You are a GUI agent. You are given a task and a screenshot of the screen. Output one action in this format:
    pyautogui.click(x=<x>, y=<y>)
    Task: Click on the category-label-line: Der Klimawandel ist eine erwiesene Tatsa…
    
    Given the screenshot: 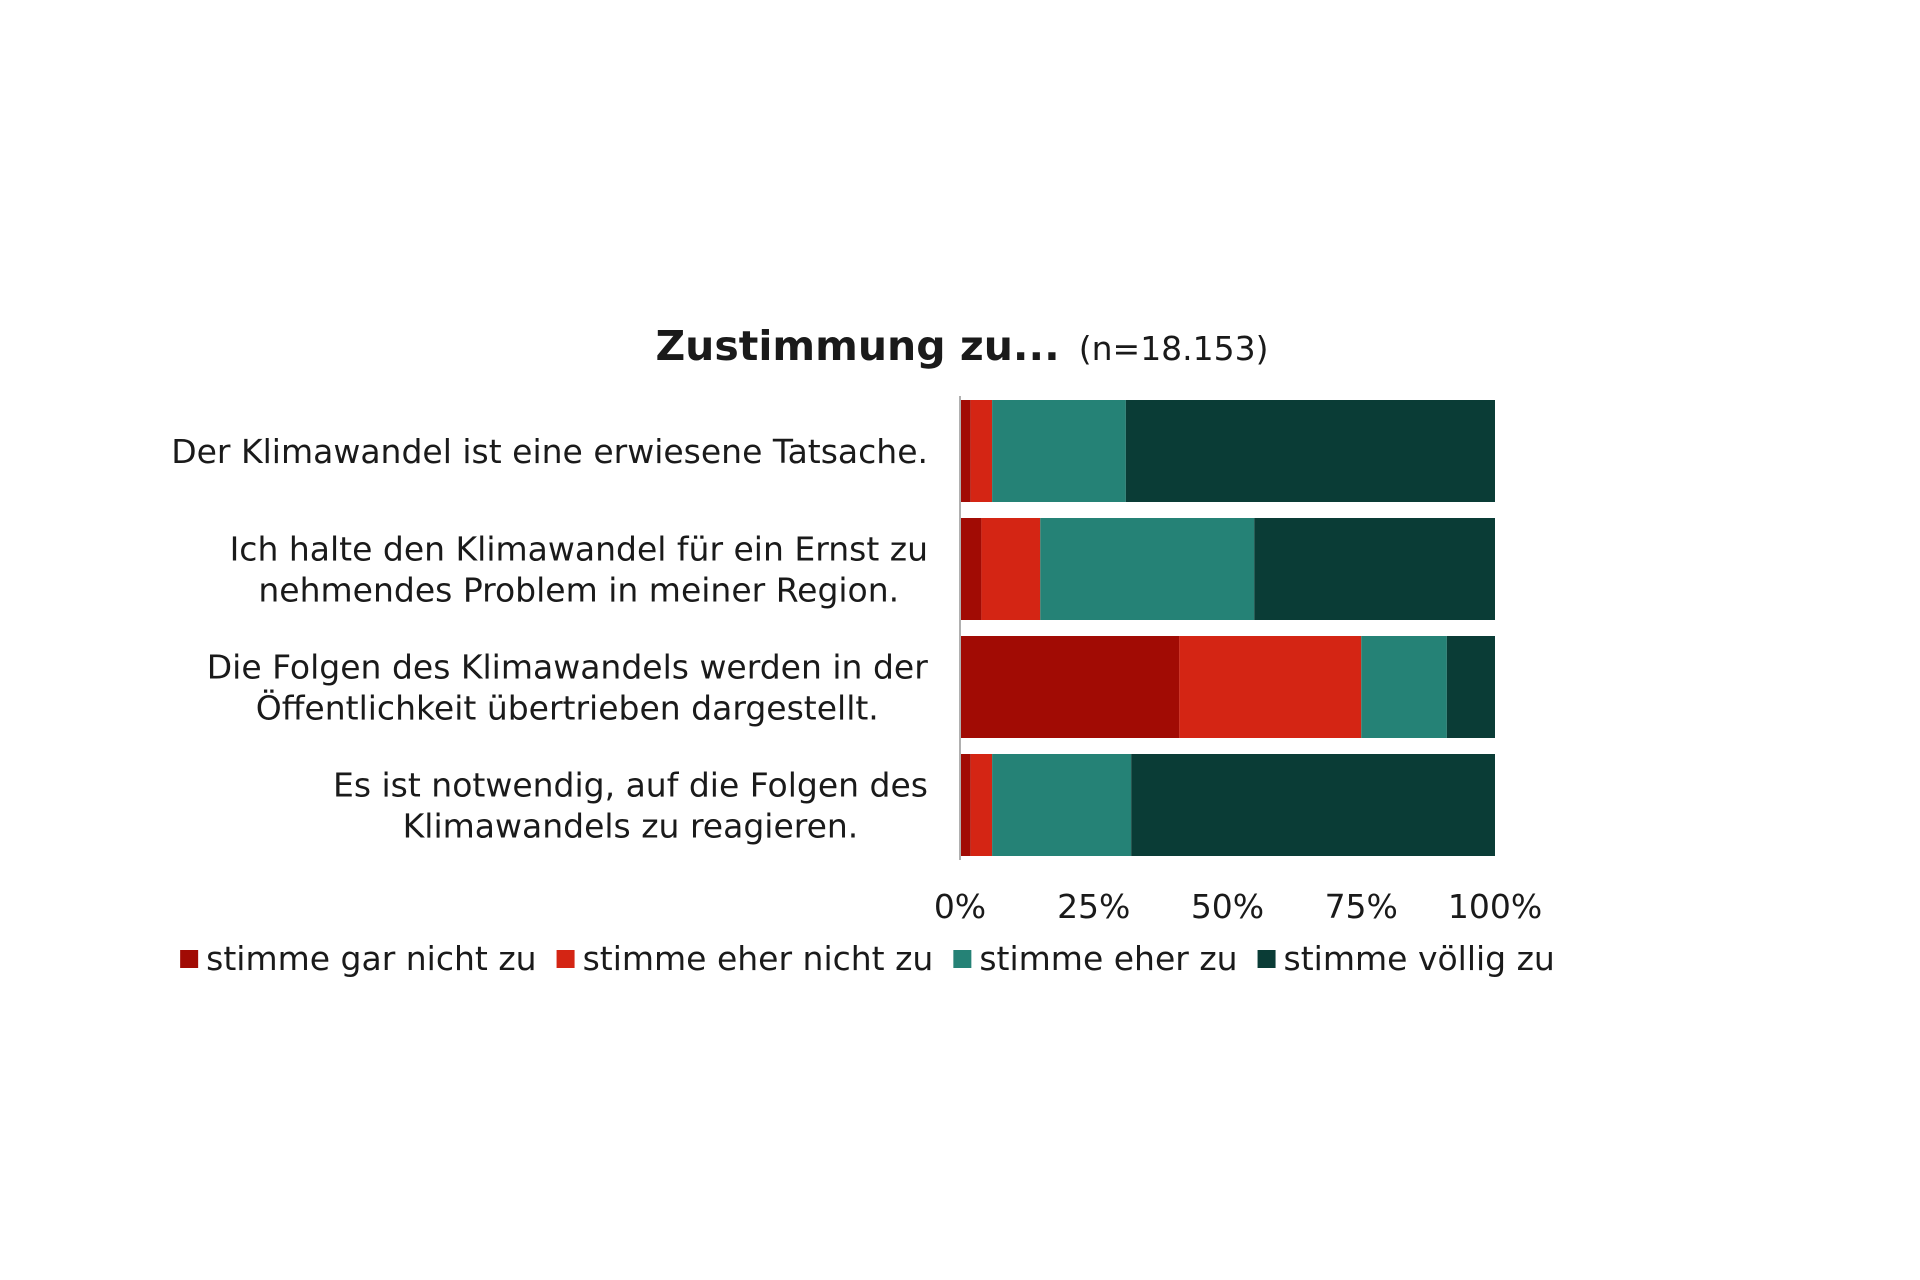 What is the action you would take?
    pyautogui.click(x=549, y=451)
    